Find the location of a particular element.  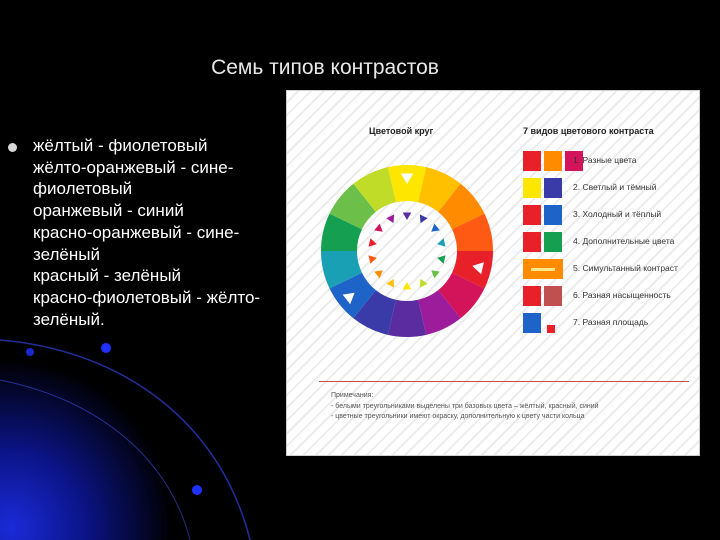

legend-item: 6. Разная насыщенность is located at coordinates (608, 297).